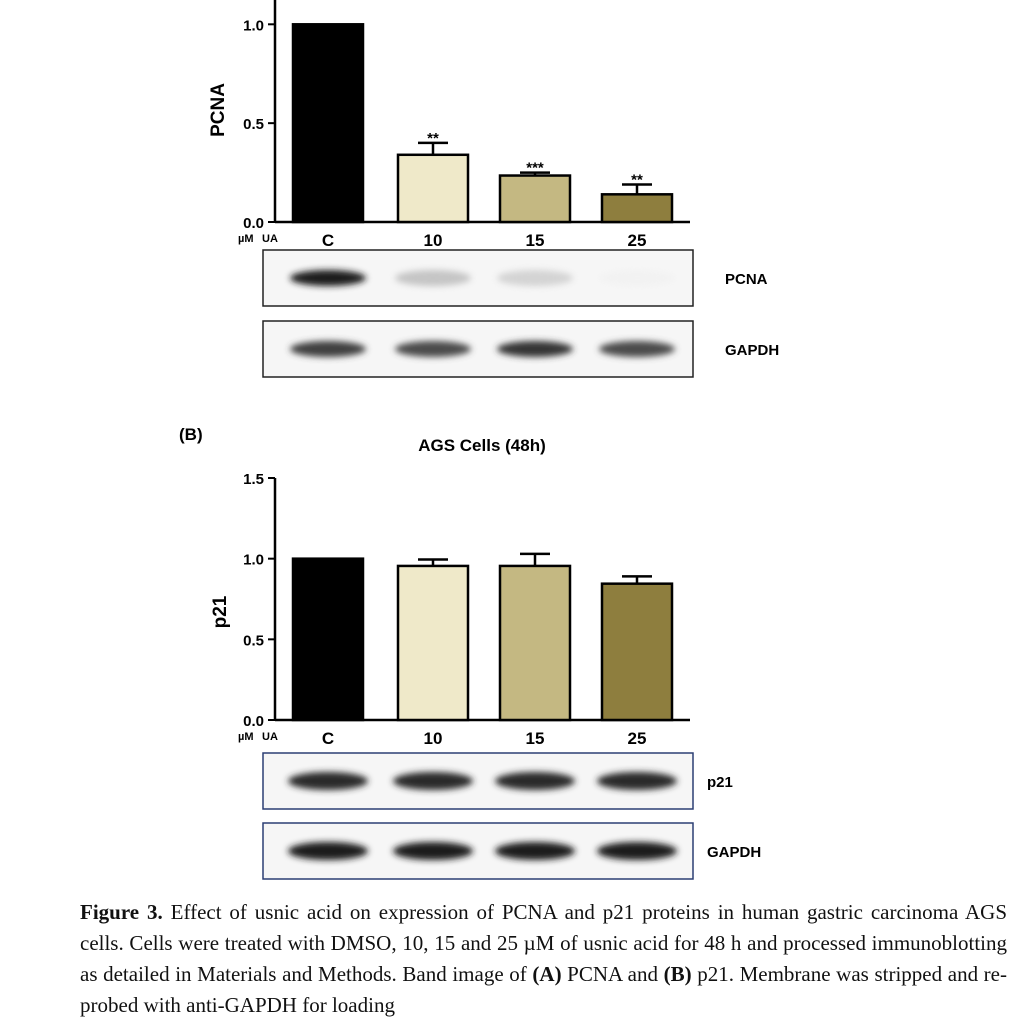  Describe the element at coordinates (246, 239) in the screenshot. I see `panel-a-unit-label: µM` at that location.